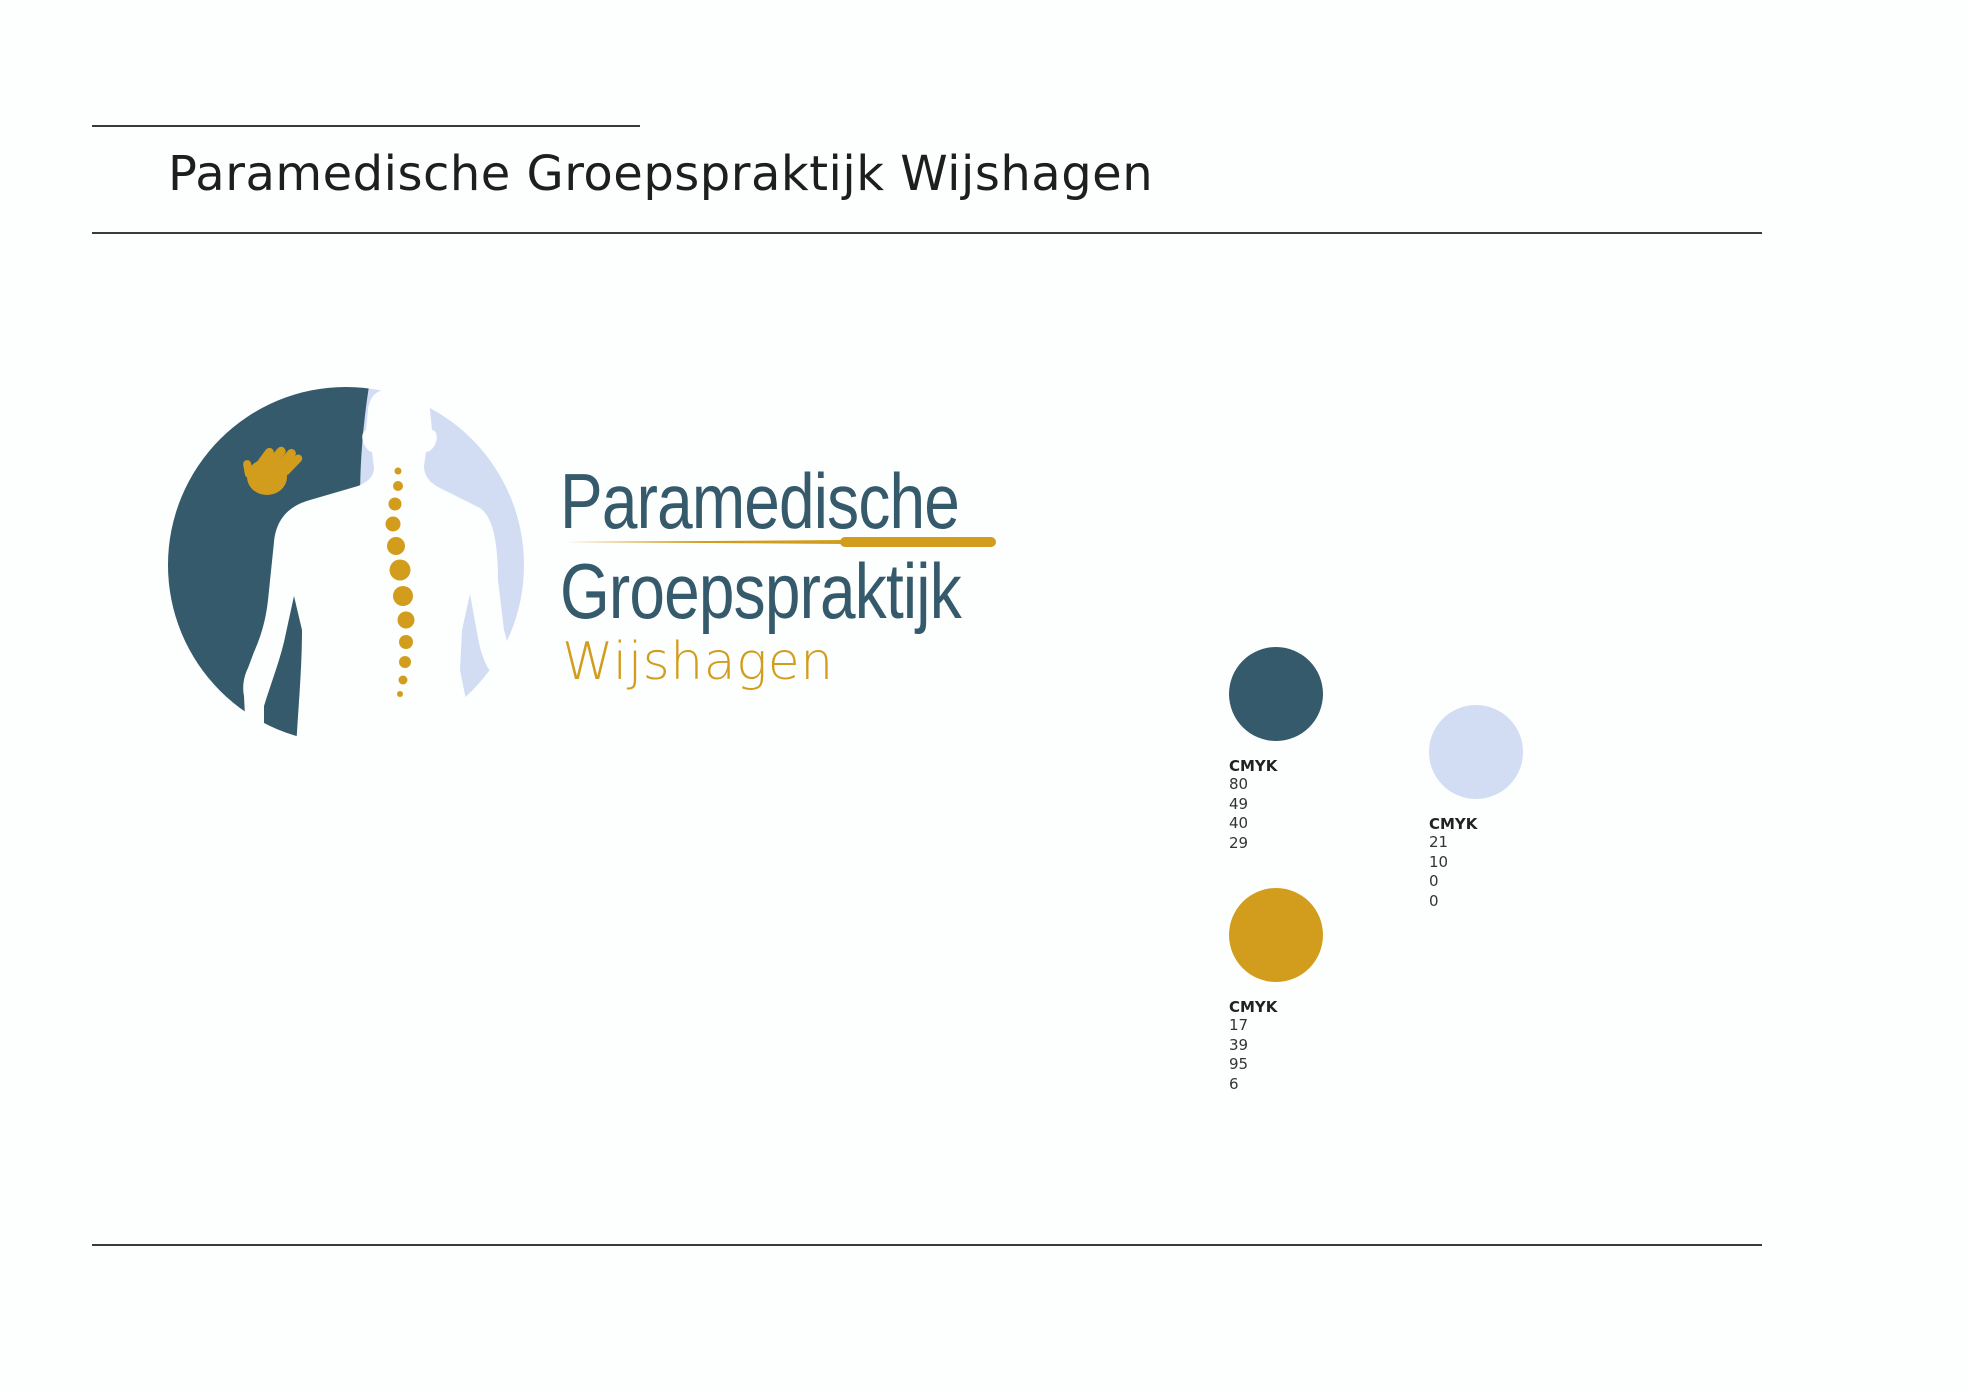  What do you see at coordinates (1434, 900) in the screenshot?
I see `cmyk-k: 0` at bounding box center [1434, 900].